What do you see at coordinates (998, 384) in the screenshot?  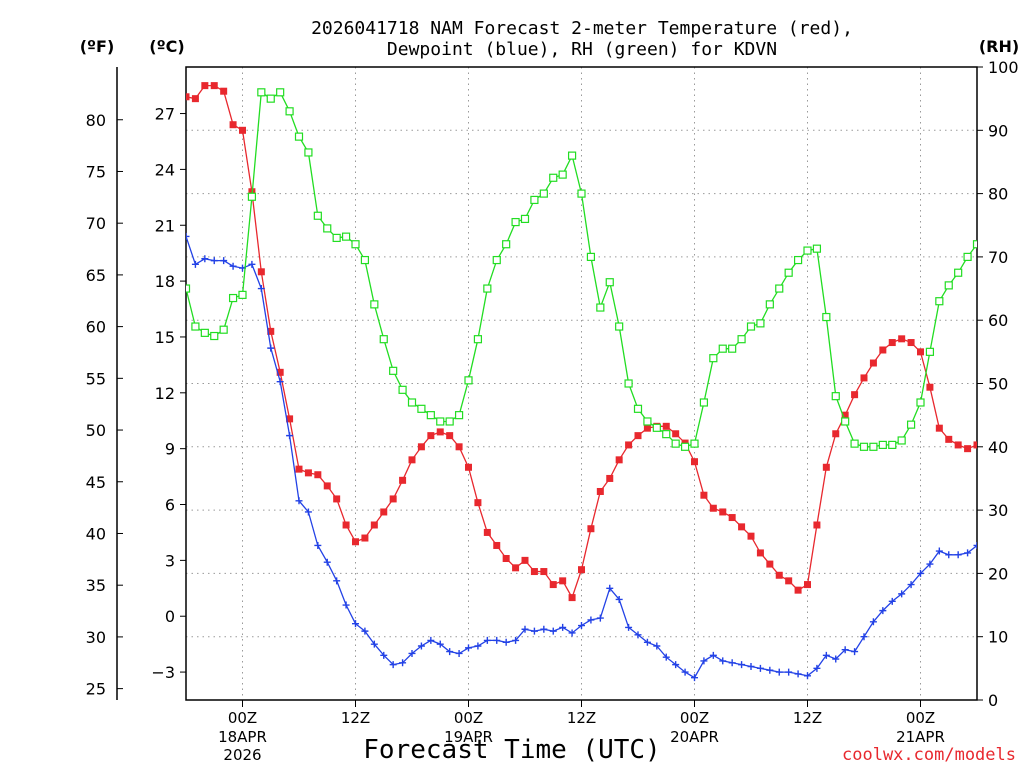 I see `rh-tick-label-5: 50` at bounding box center [998, 384].